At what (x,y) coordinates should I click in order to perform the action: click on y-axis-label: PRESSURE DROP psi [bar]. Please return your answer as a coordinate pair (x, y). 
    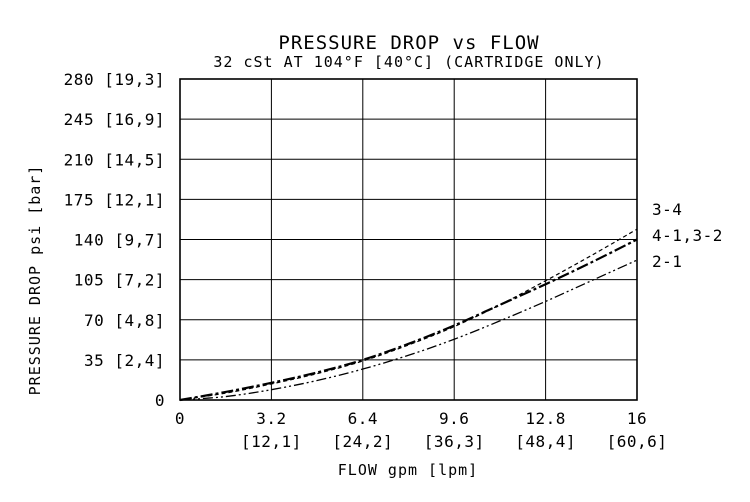
    Looking at the image, I should click on (35, 280).